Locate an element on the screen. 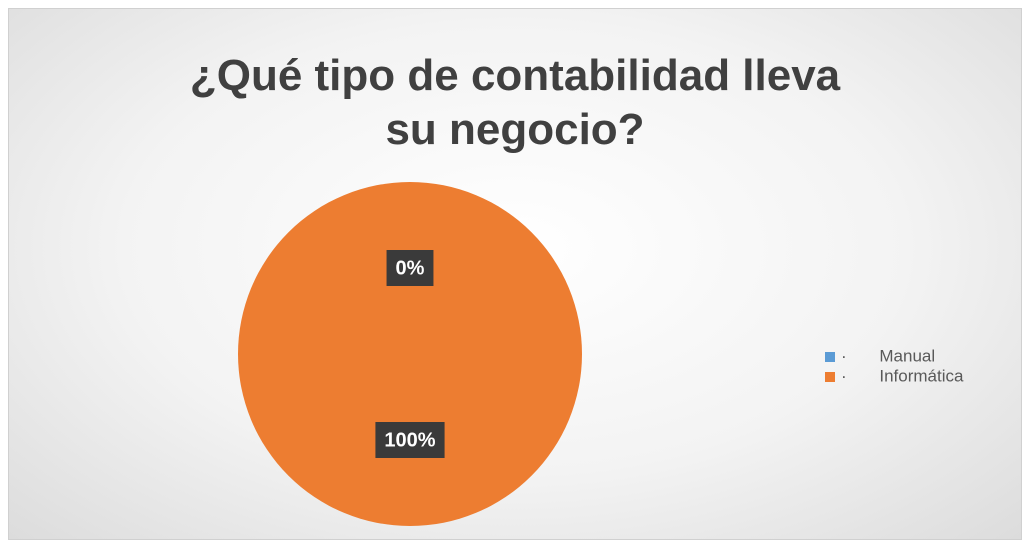 The width and height of the screenshot is (1029, 548). data-label: 100% is located at coordinates (409, 440).